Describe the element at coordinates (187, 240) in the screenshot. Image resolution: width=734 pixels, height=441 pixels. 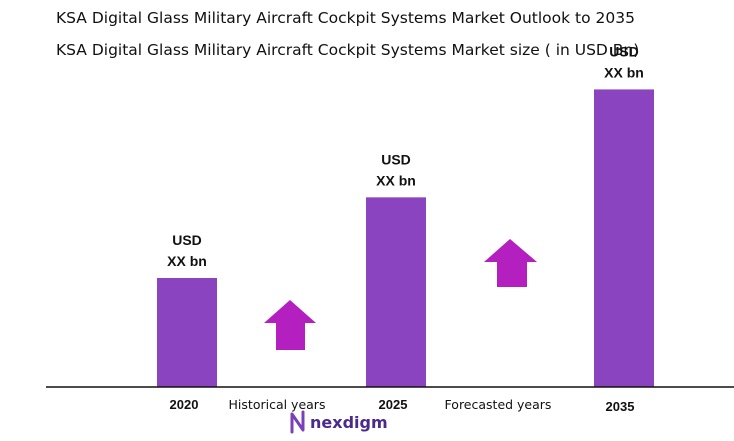
I see `bar-value-label-2020-line1: USD` at that location.